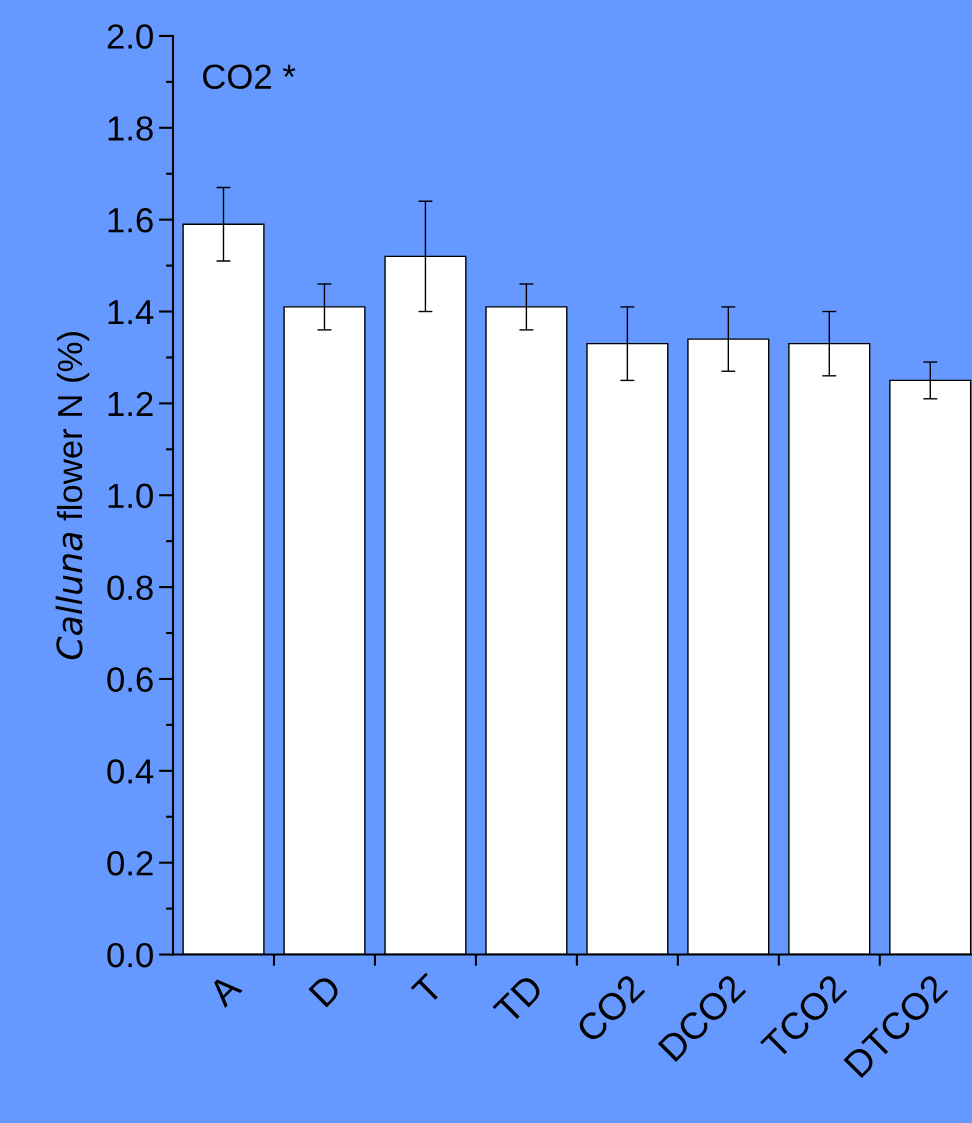  What do you see at coordinates (130, 771) in the screenshot?
I see `y-tick-label: 0.4` at bounding box center [130, 771].